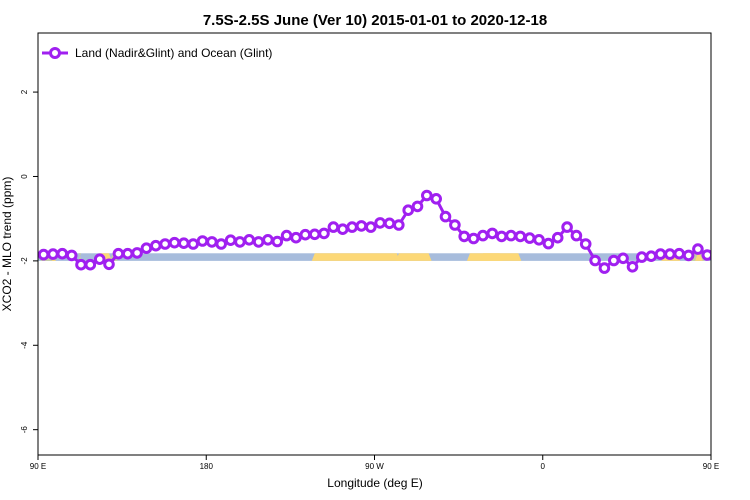  What do you see at coordinates (7, 244) in the screenshot?
I see `y-axis-label: XCO2 - MLO trend (ppm)` at bounding box center [7, 244].